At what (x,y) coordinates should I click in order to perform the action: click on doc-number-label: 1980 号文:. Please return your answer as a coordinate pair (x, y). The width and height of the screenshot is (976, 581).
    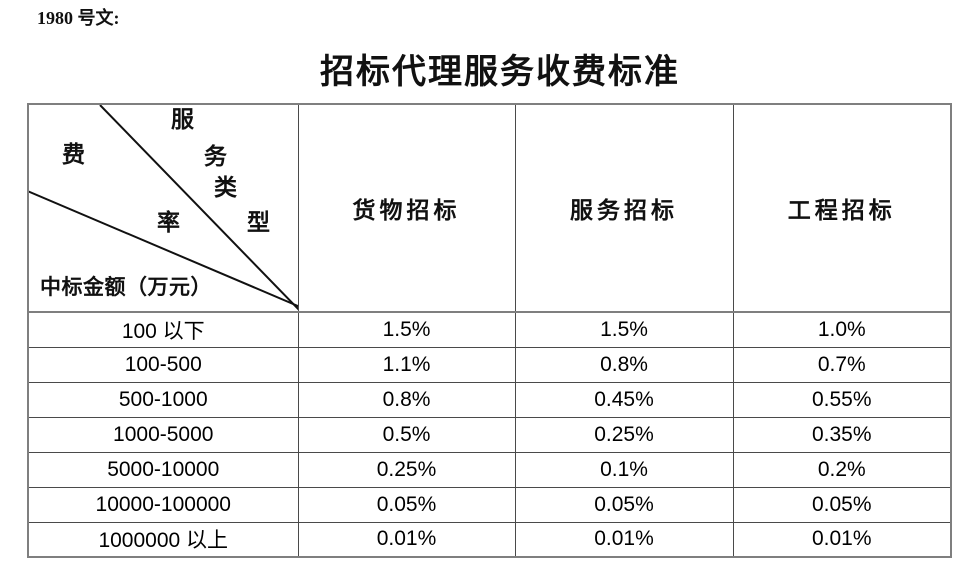
    Looking at the image, I should click on (78, 18).